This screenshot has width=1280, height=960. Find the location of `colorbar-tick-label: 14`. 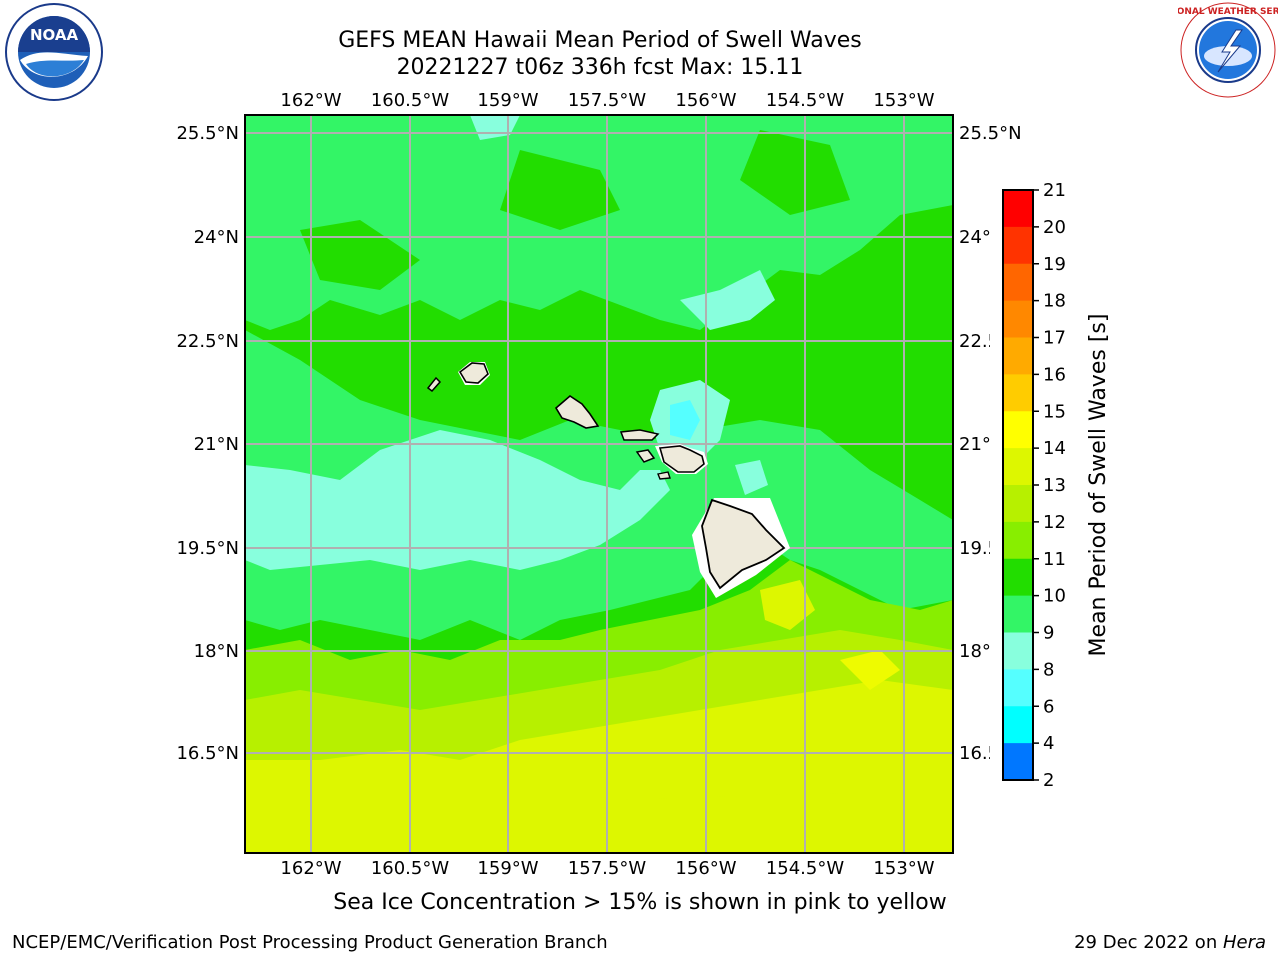

colorbar-tick-label: 14 is located at coordinates (1054, 448).